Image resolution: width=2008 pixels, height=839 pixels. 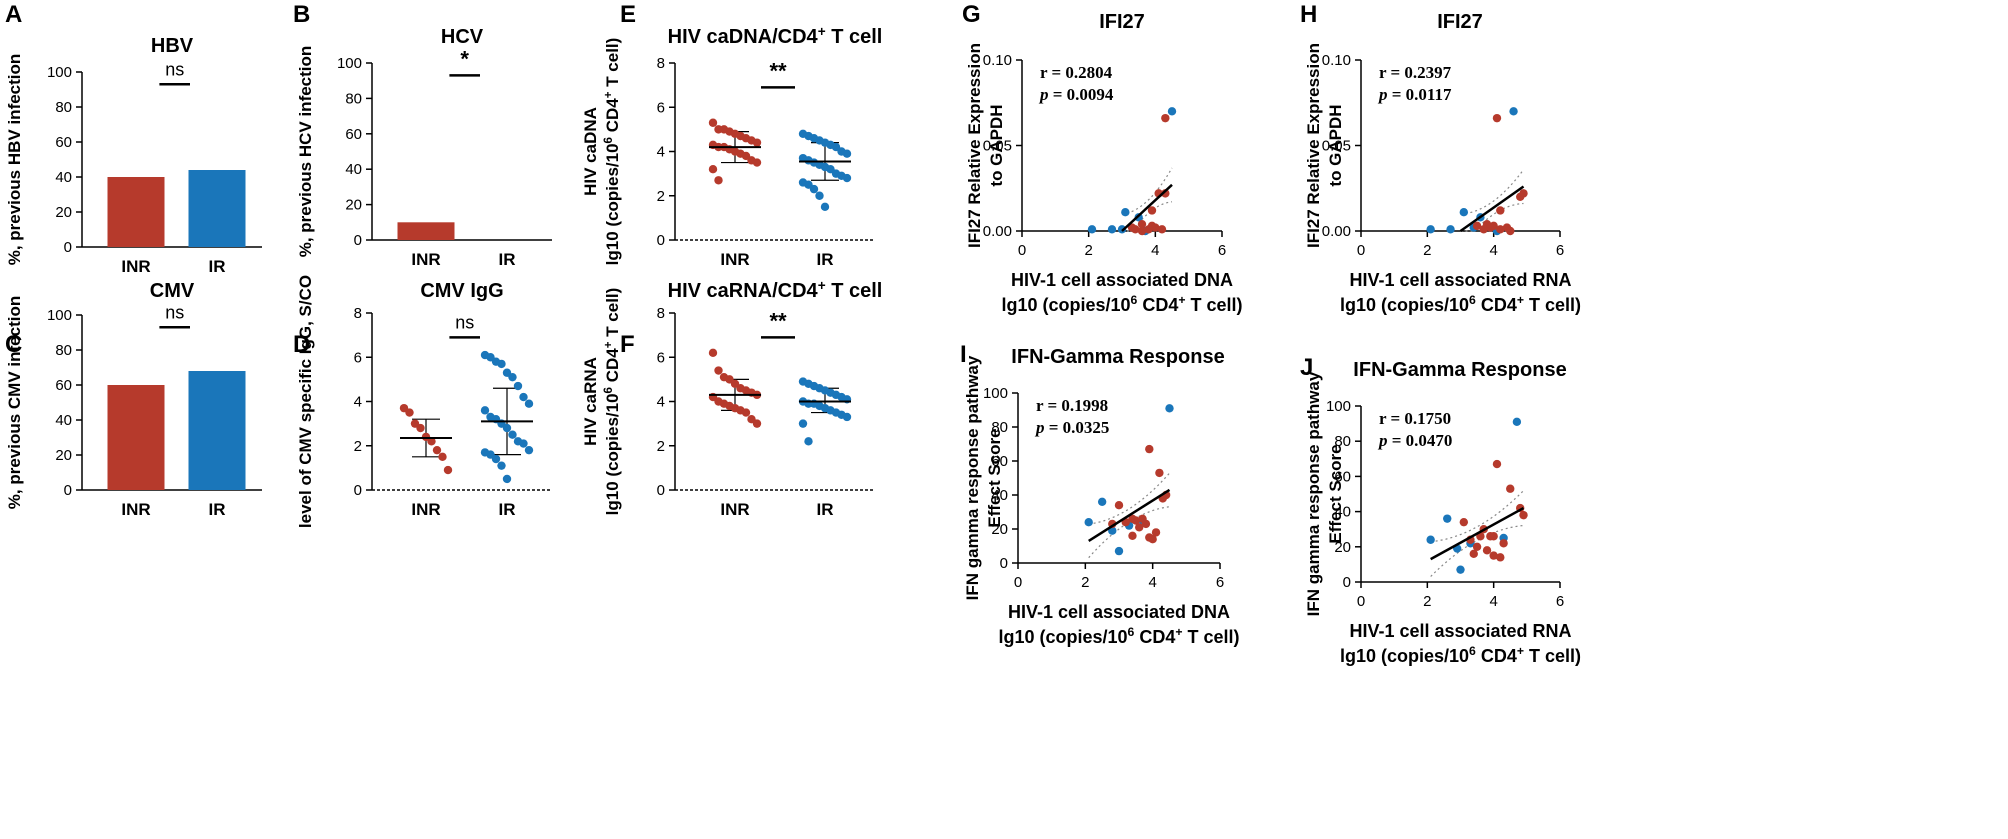 What do you see at coordinates (743, 291) in the screenshot?
I see `chart-title-part: HIV caRNA/CD4` at bounding box center [743, 291].